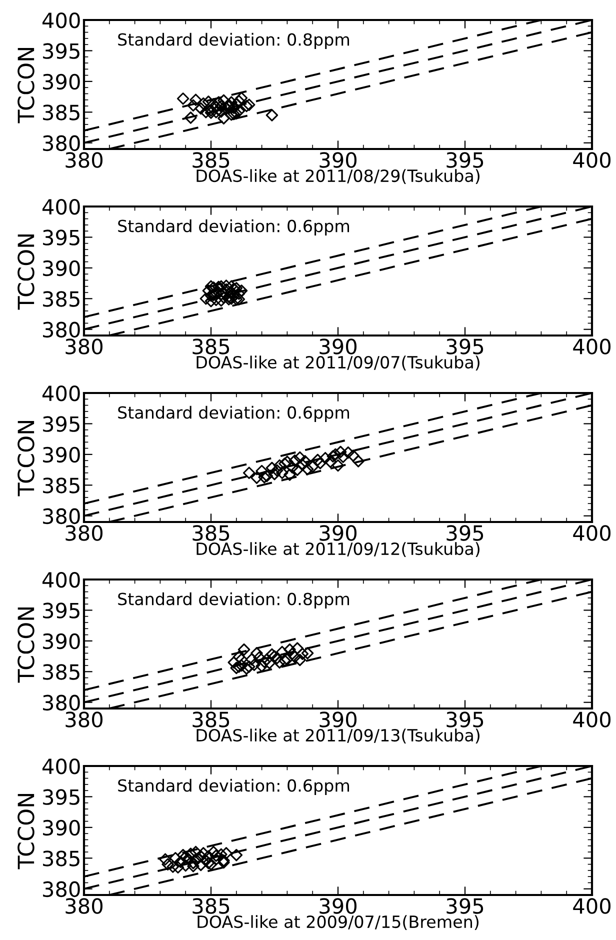  Describe the element at coordinates (338, 922) in the screenshot. I see `x-axis-title: DOAS-like at 2009/07/15(Bremen)` at that location.